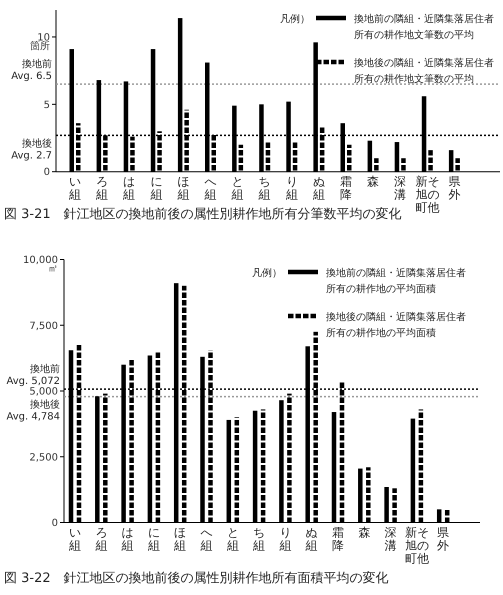 The image size is (503, 595). Describe the element at coordinates (43, 458) in the screenshot. I see `y-tick-label: 2,500` at that location.